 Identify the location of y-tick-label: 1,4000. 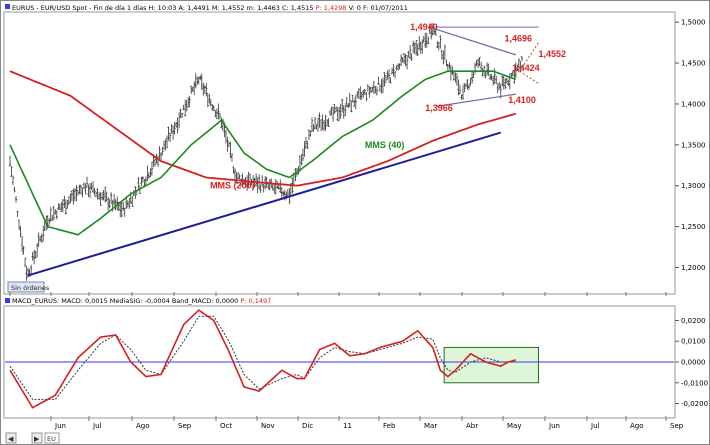
(693, 104).